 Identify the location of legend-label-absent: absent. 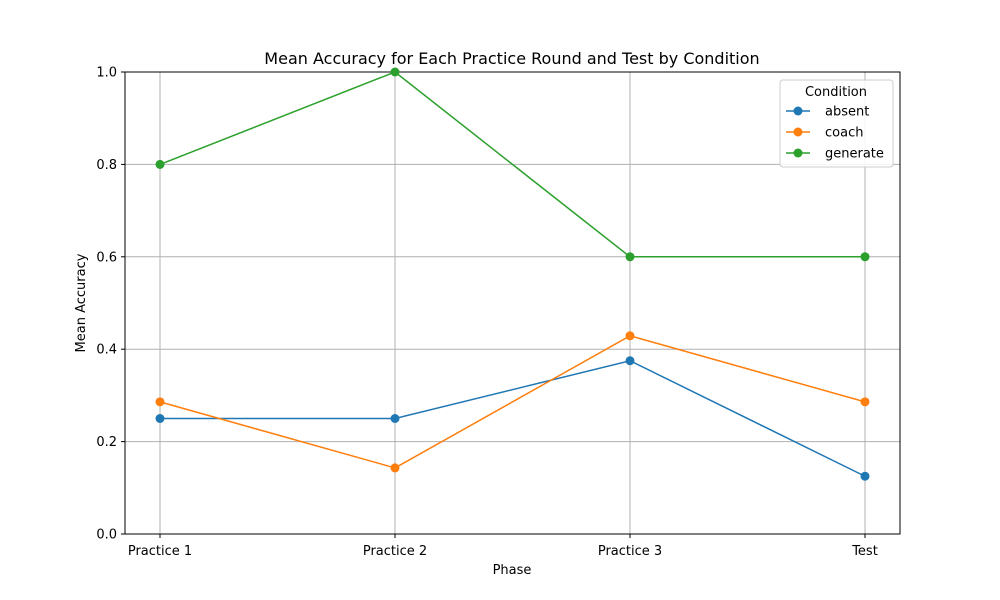
(847, 112).